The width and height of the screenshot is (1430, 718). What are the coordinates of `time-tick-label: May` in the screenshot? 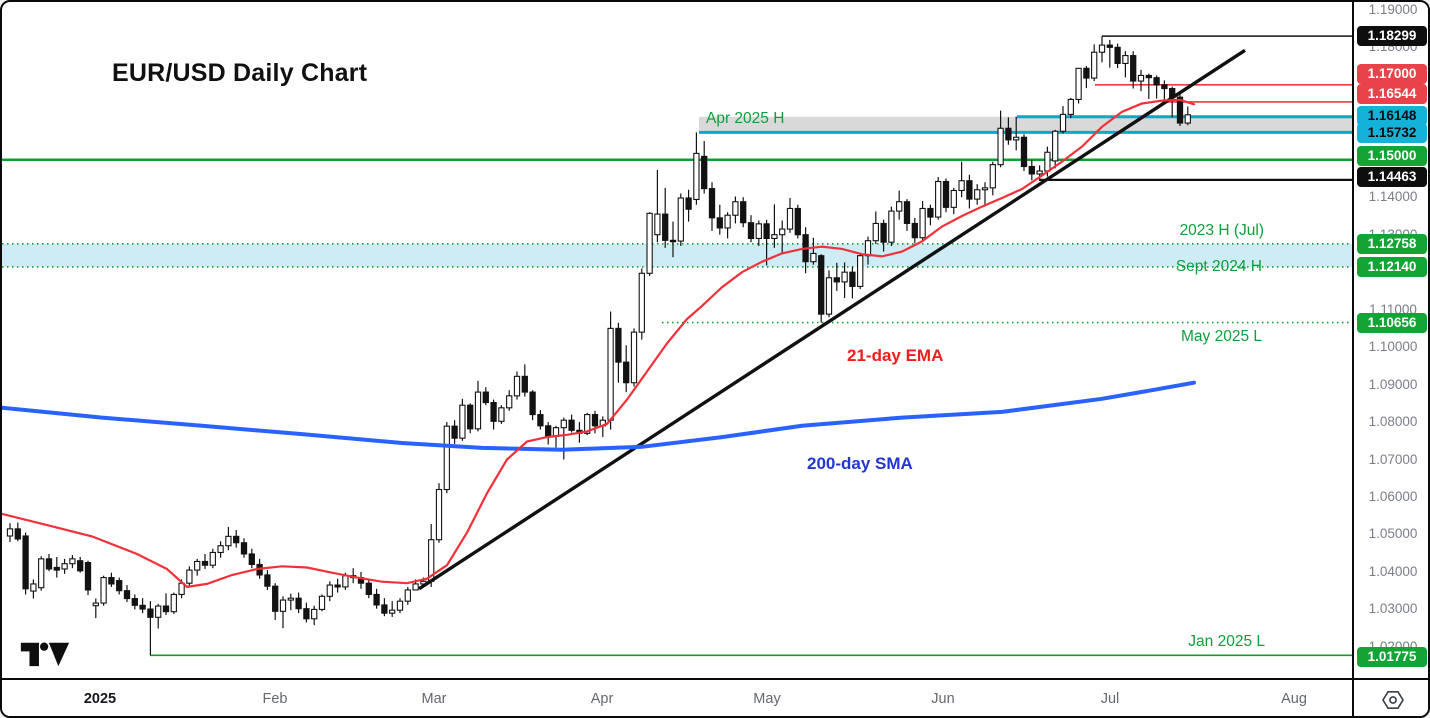 It's located at (767, 699).